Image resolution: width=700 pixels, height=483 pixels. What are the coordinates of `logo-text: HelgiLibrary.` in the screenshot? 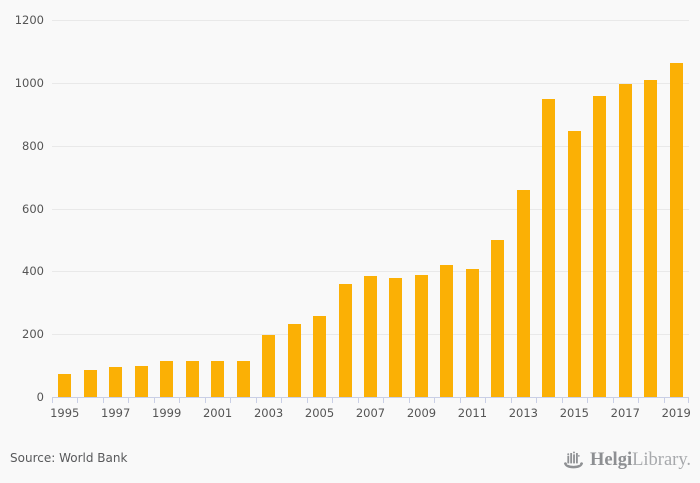 It's located at (640, 460).